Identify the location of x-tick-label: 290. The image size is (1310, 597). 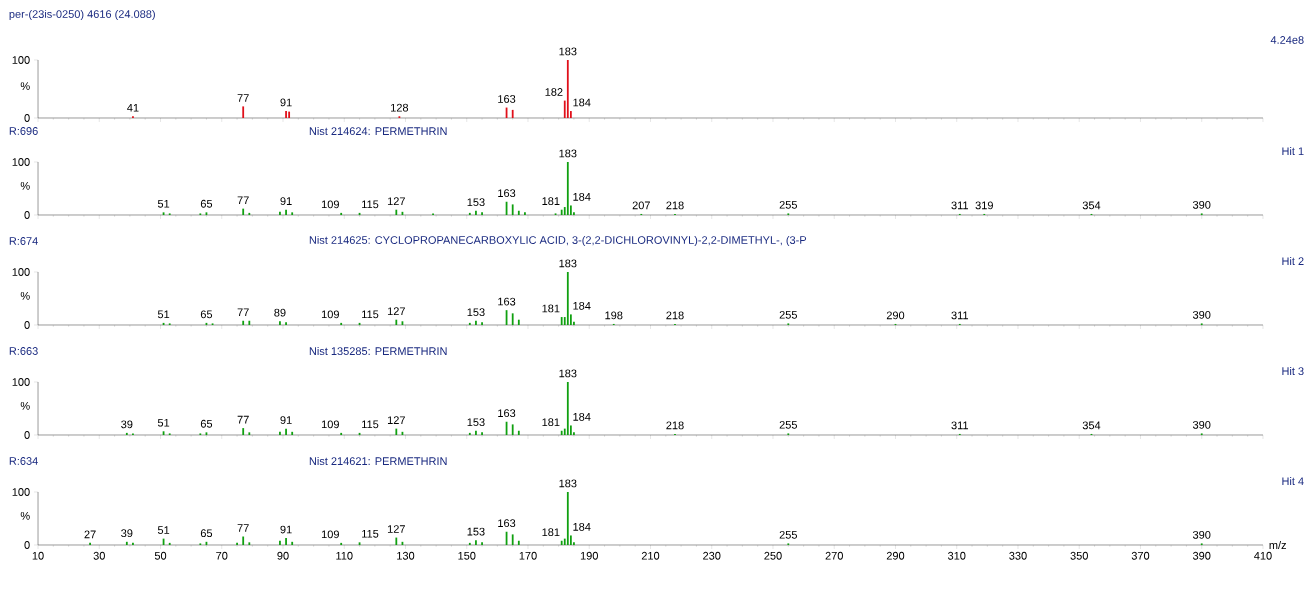
(895, 555).